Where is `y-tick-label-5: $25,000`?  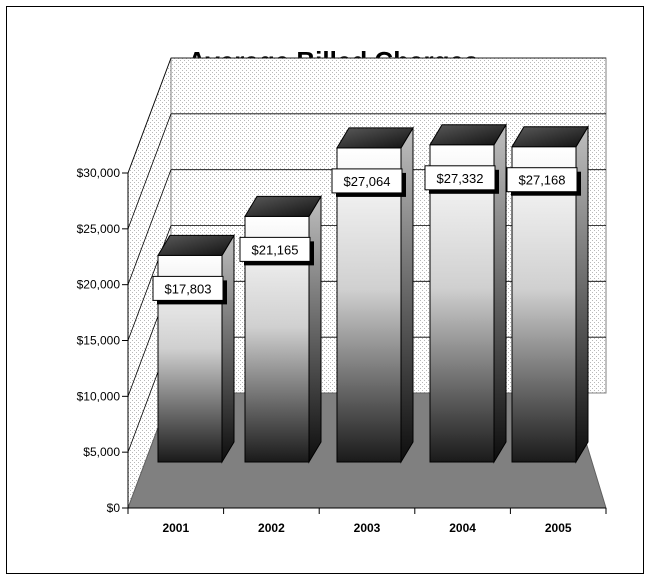 y-tick-label-5: $25,000 is located at coordinates (99, 229).